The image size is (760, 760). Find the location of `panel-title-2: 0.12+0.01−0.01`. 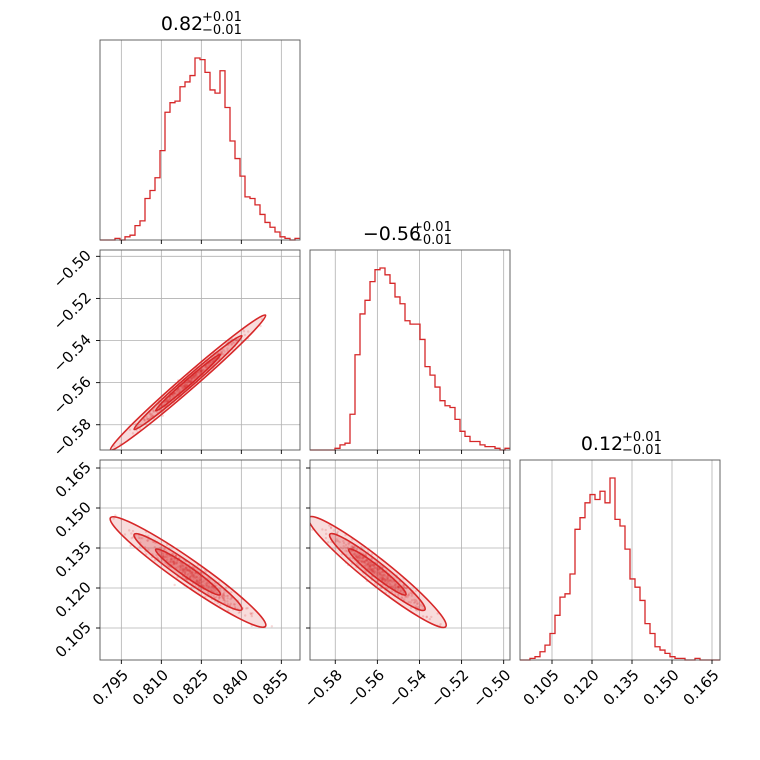

panel-title-2: 0.12+0.01−0.01 is located at coordinates (621, 444).